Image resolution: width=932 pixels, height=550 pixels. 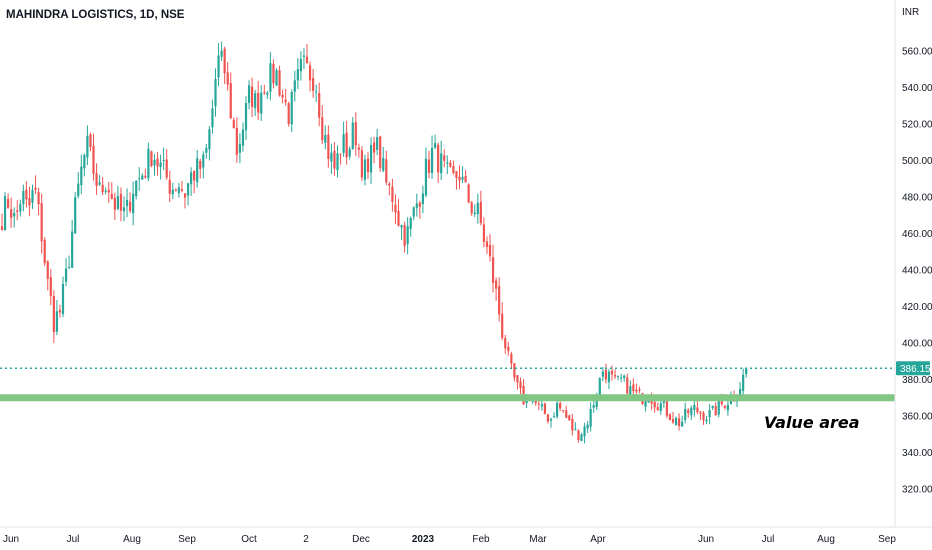 I want to click on currency-label: INR, so click(x=910, y=12).